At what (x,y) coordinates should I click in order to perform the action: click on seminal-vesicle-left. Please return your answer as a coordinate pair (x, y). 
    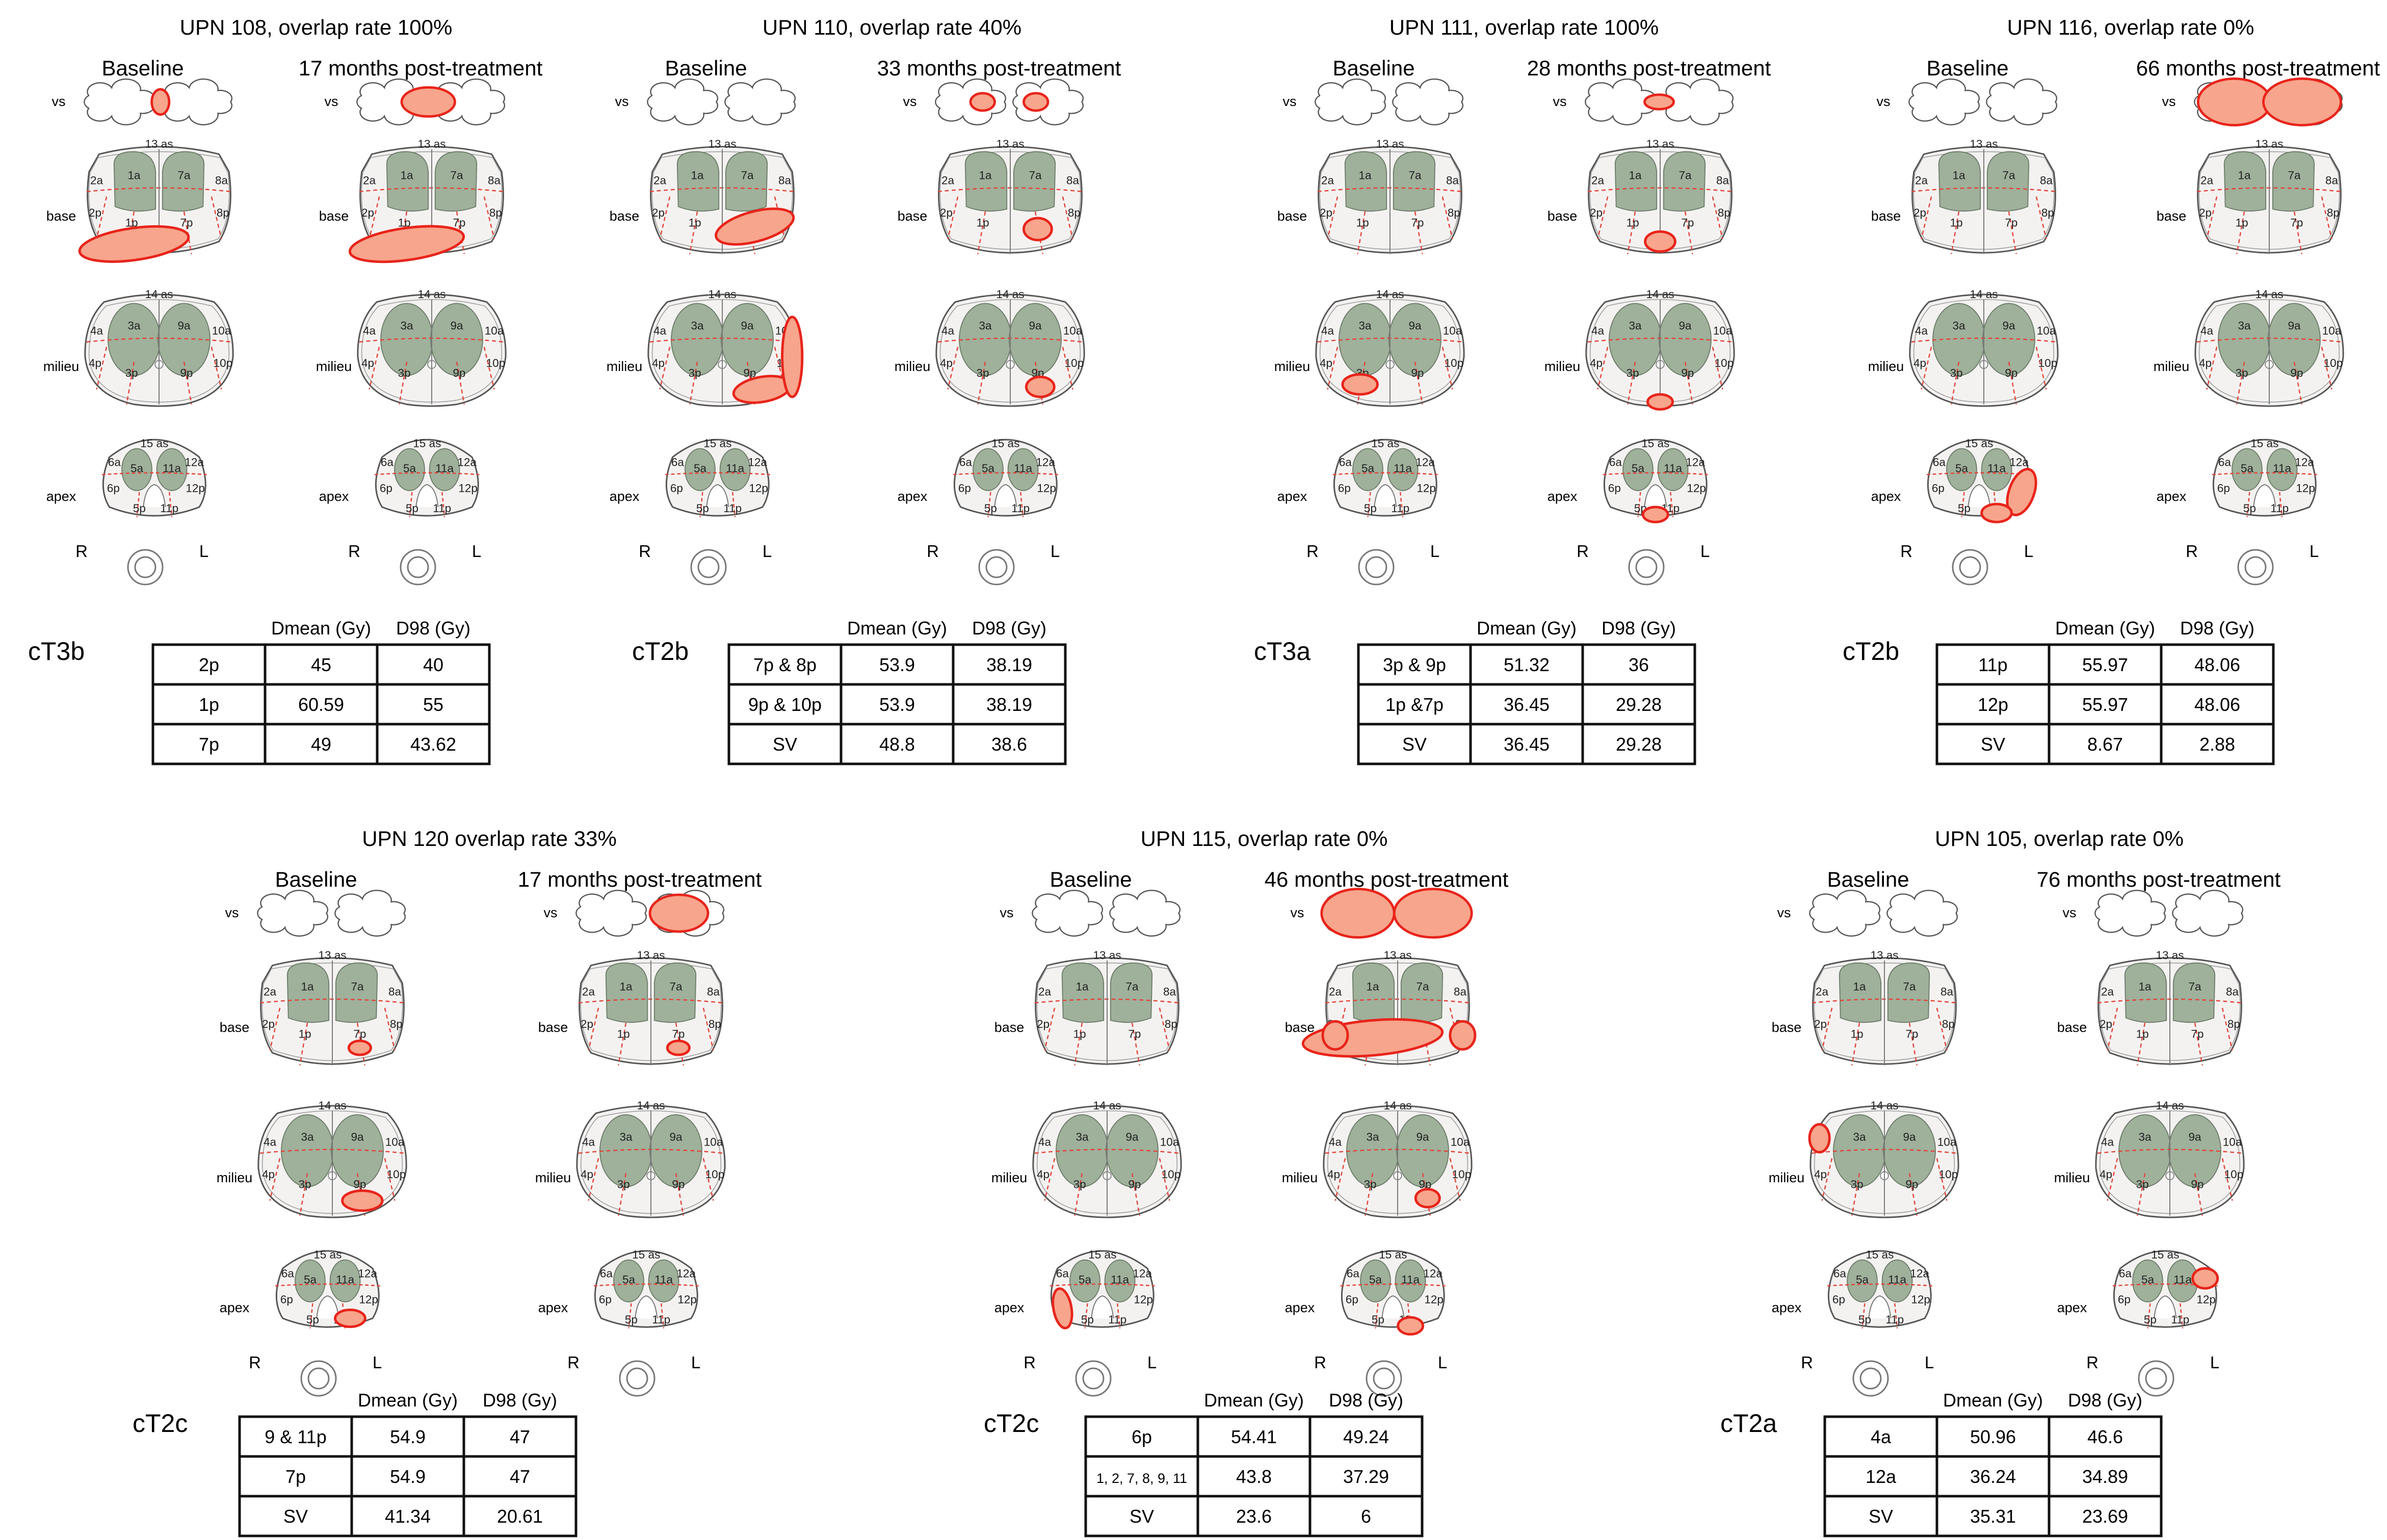
    Looking at the image, I should click on (1145, 913).